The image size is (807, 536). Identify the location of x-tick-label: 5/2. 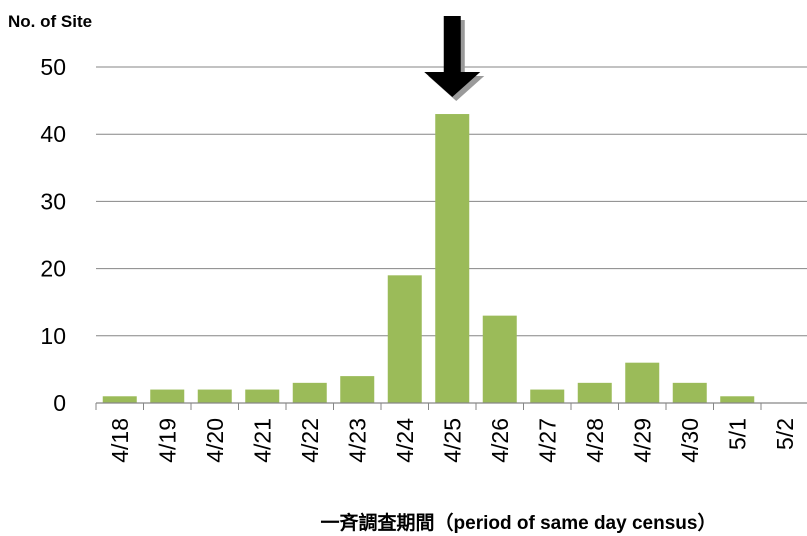
(785, 434).